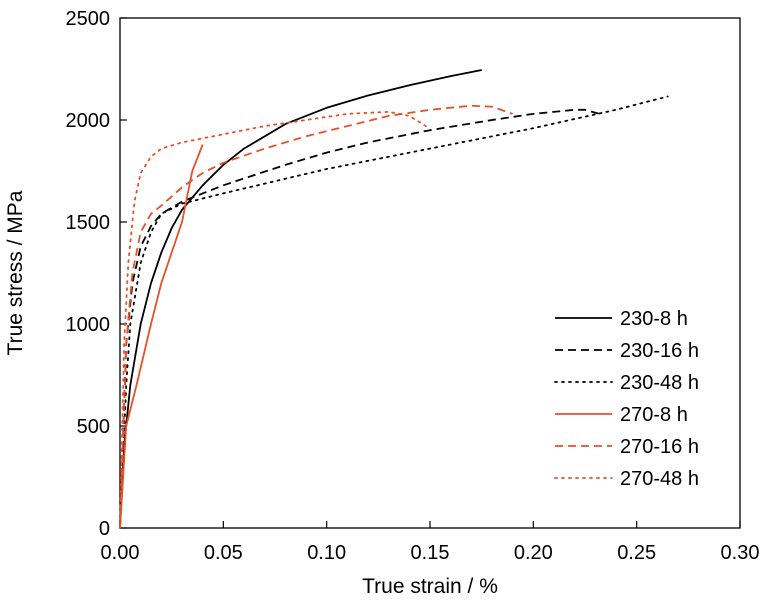 The width and height of the screenshot is (768, 604). What do you see at coordinates (88, 19) in the screenshot?
I see `y-tick-label: 2500` at bounding box center [88, 19].